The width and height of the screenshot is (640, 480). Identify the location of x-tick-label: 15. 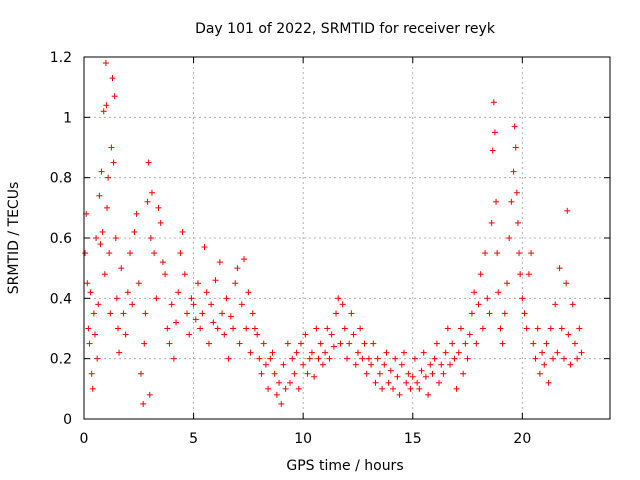
(413, 439).